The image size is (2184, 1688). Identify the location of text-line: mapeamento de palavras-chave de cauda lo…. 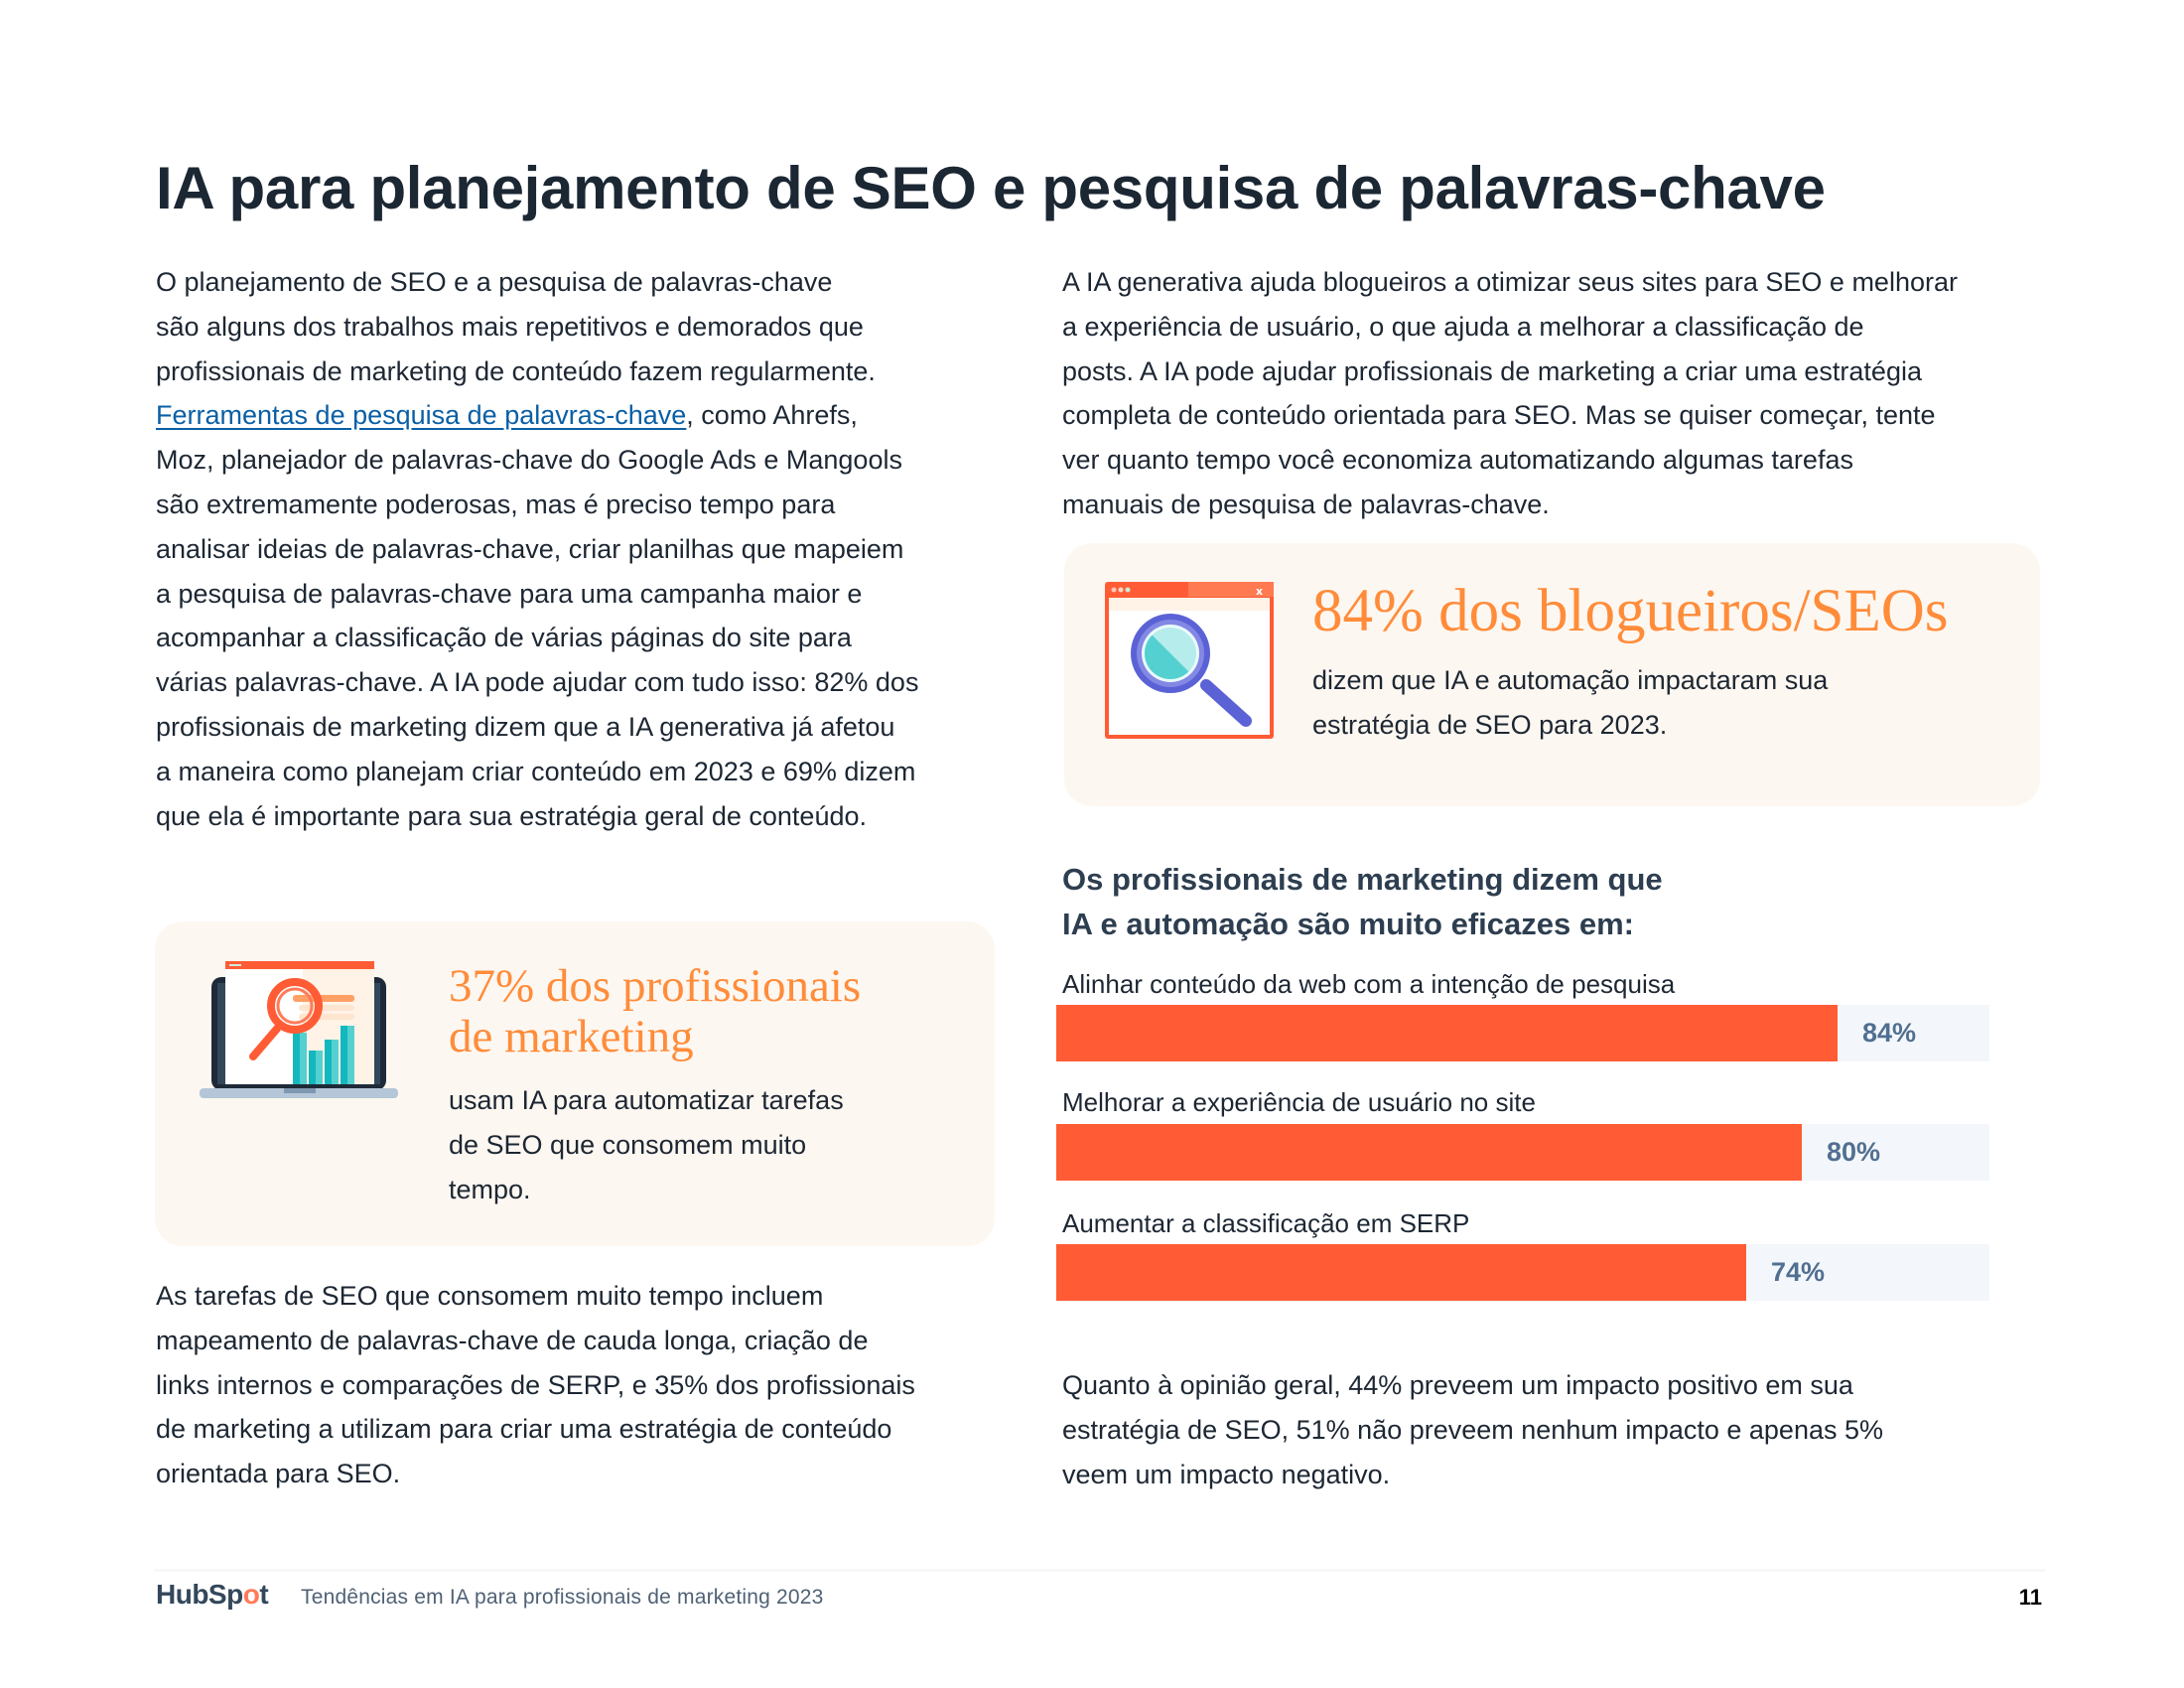
(512, 1340).